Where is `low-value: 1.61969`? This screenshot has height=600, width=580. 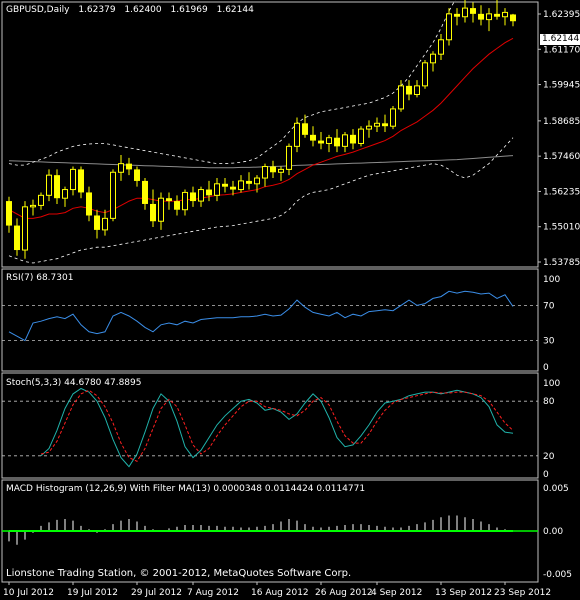
low-value: 1.61969 is located at coordinates (189, 10).